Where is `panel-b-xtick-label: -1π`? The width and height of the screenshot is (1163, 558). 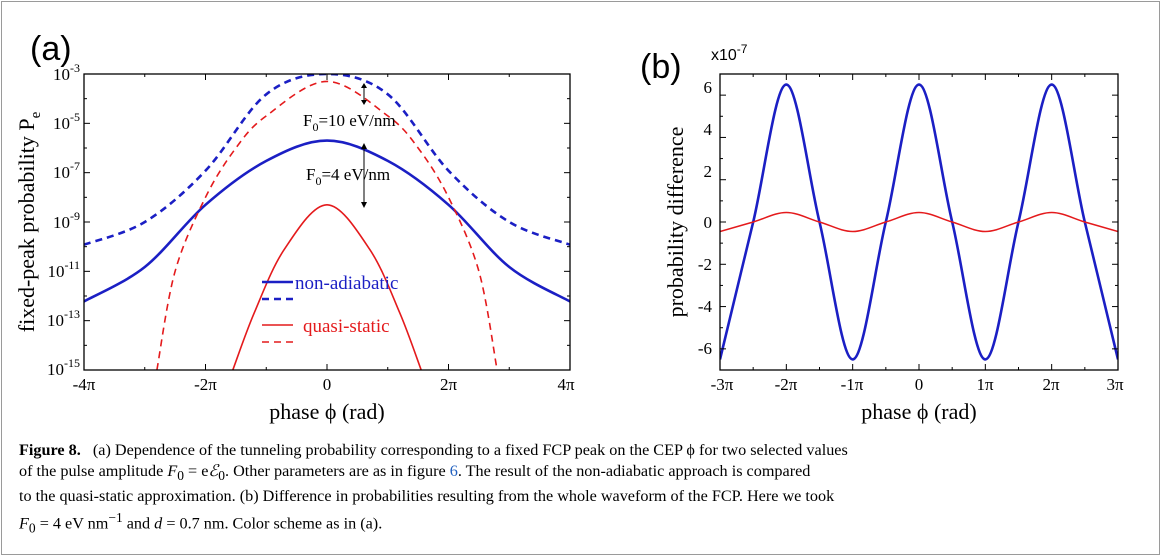 panel-b-xtick-label: -1π is located at coordinates (852, 384).